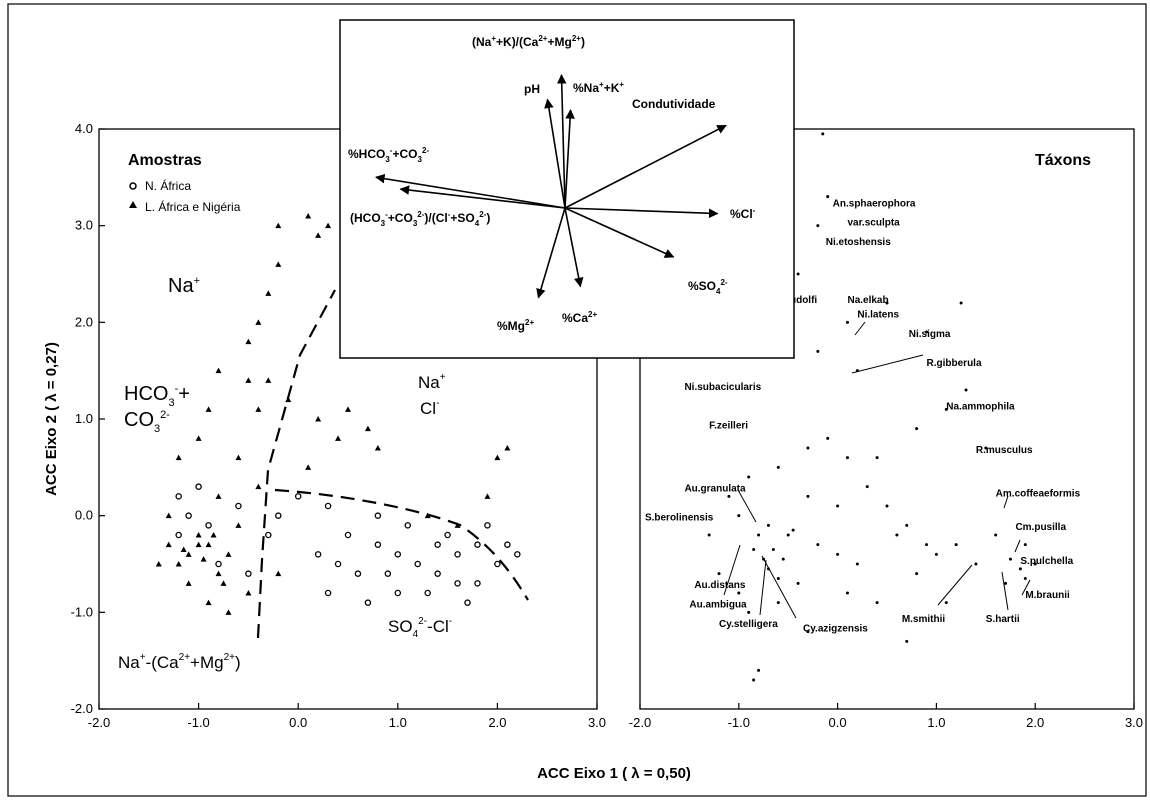 The height and width of the screenshot is (801, 1150). I want to click on y-tick-label: 2.0, so click(84, 321).